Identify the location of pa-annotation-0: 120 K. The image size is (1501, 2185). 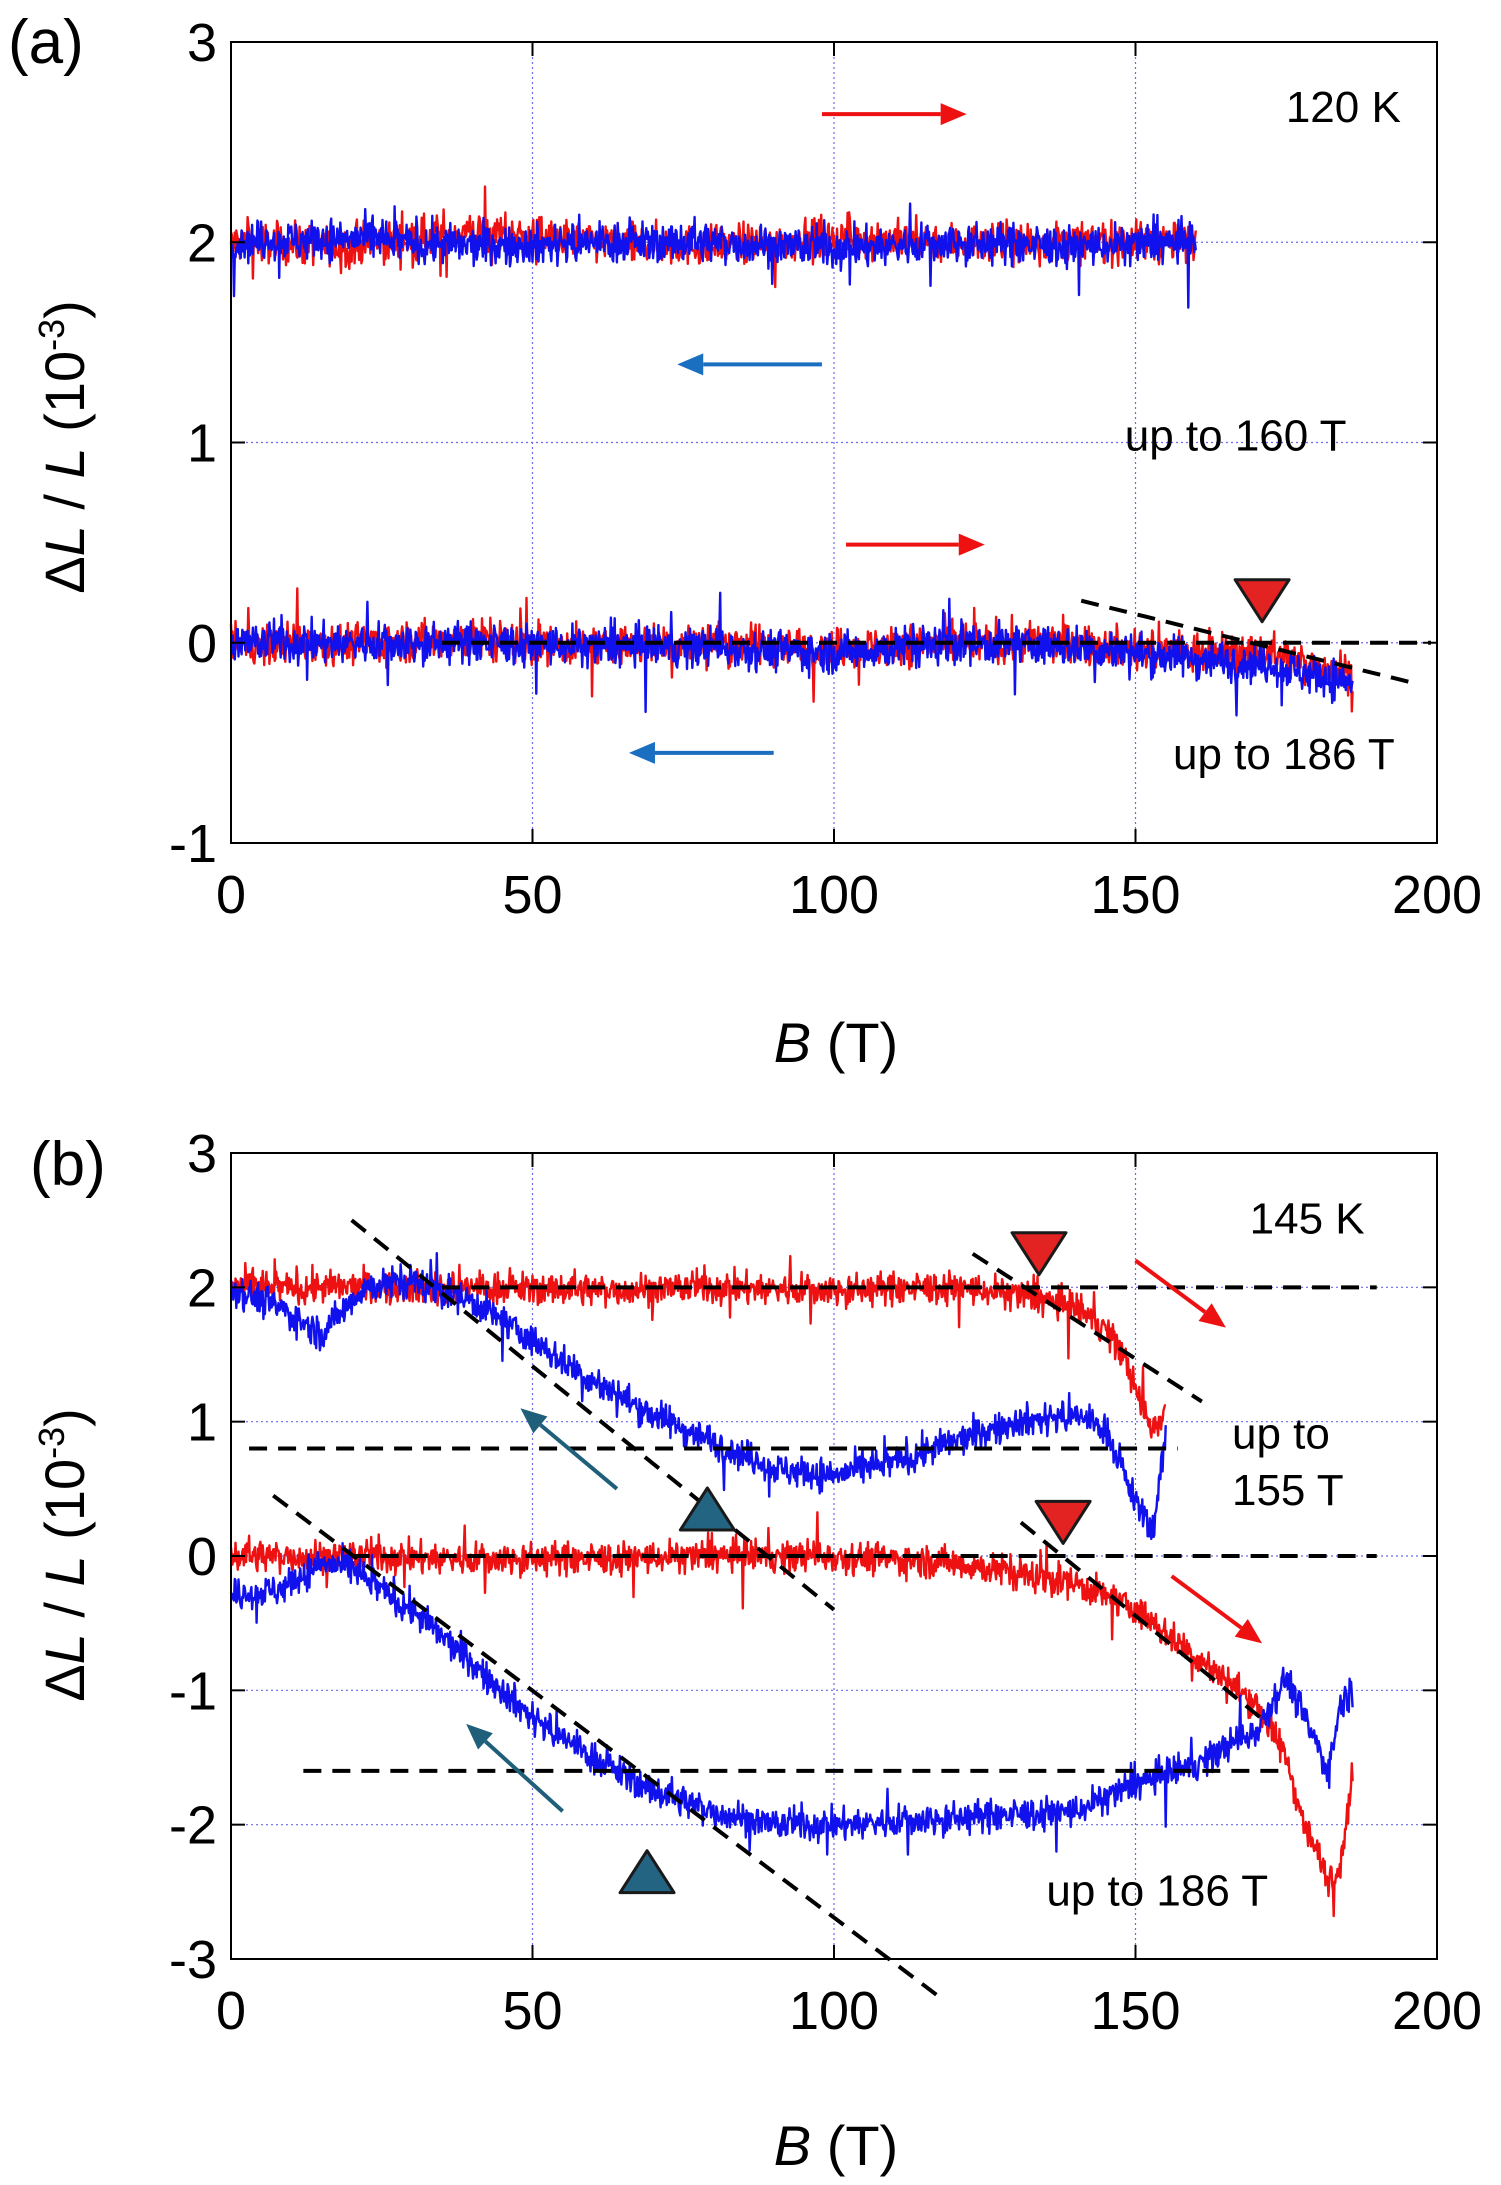
(1343, 107).